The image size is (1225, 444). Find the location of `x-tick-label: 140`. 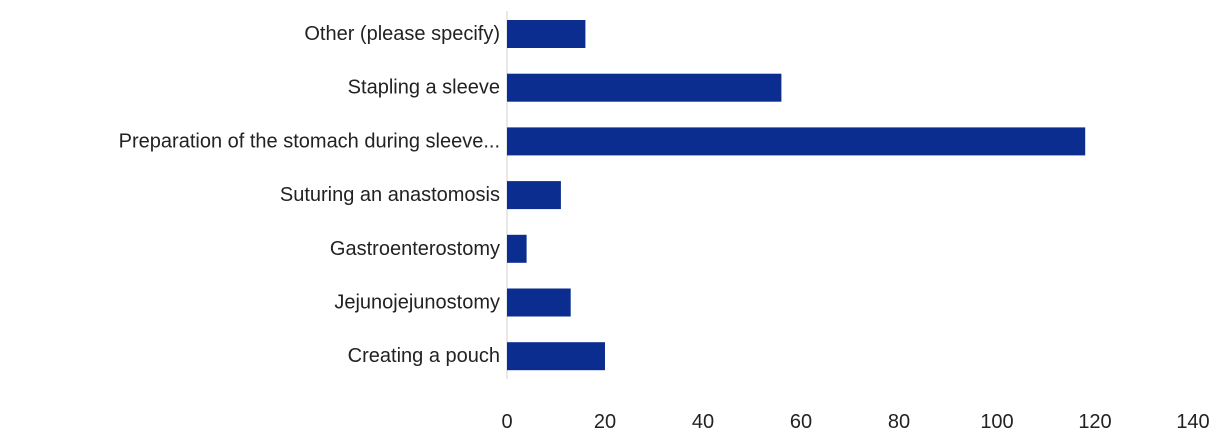

x-tick-label: 140 is located at coordinates (1192, 422).